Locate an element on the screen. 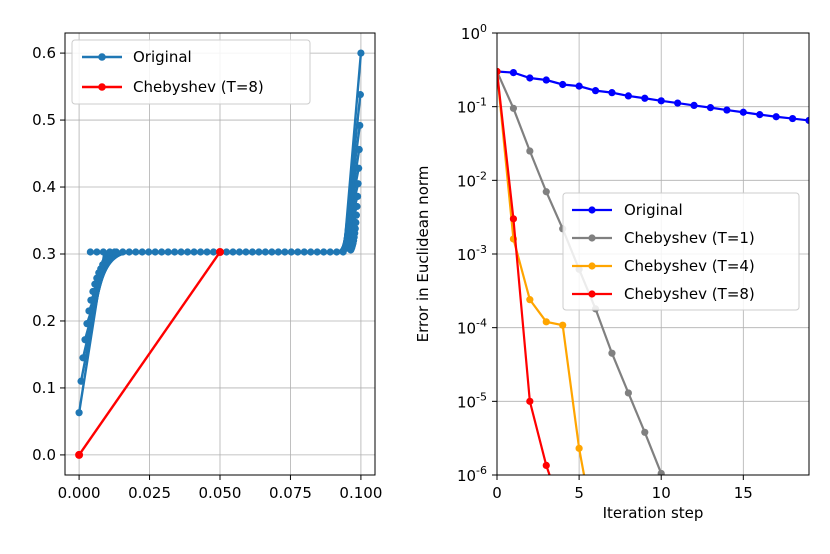 This screenshot has width=830, height=554. left-x-tick-label: 0.050 is located at coordinates (220, 493).